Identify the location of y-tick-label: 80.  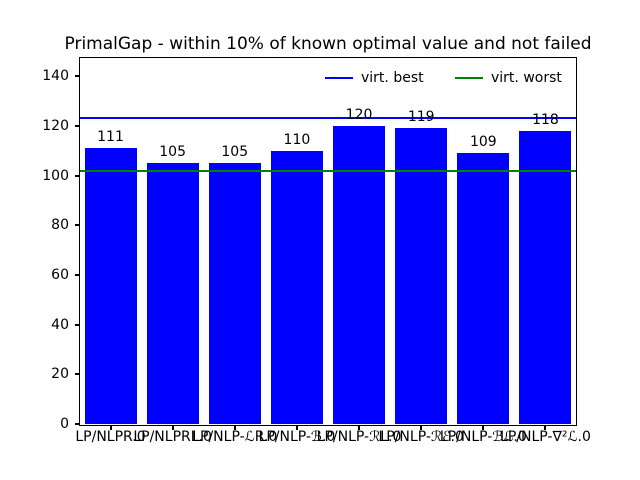
(60, 225).